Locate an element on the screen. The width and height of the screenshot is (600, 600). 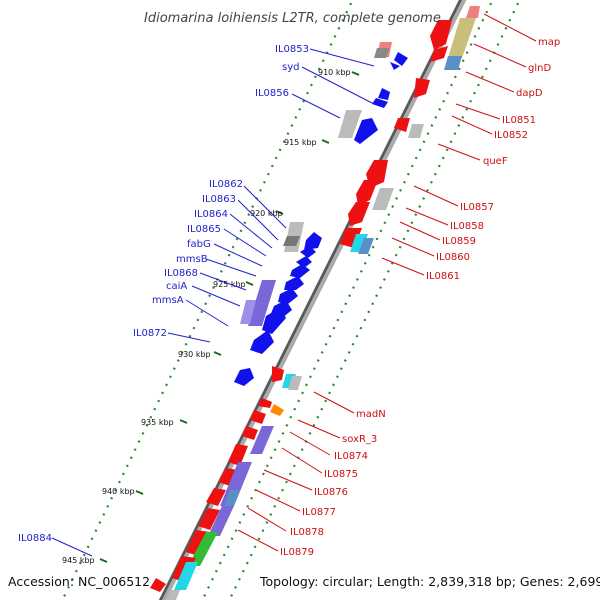
gene-label: IL0852 is located at coordinates (511, 135).